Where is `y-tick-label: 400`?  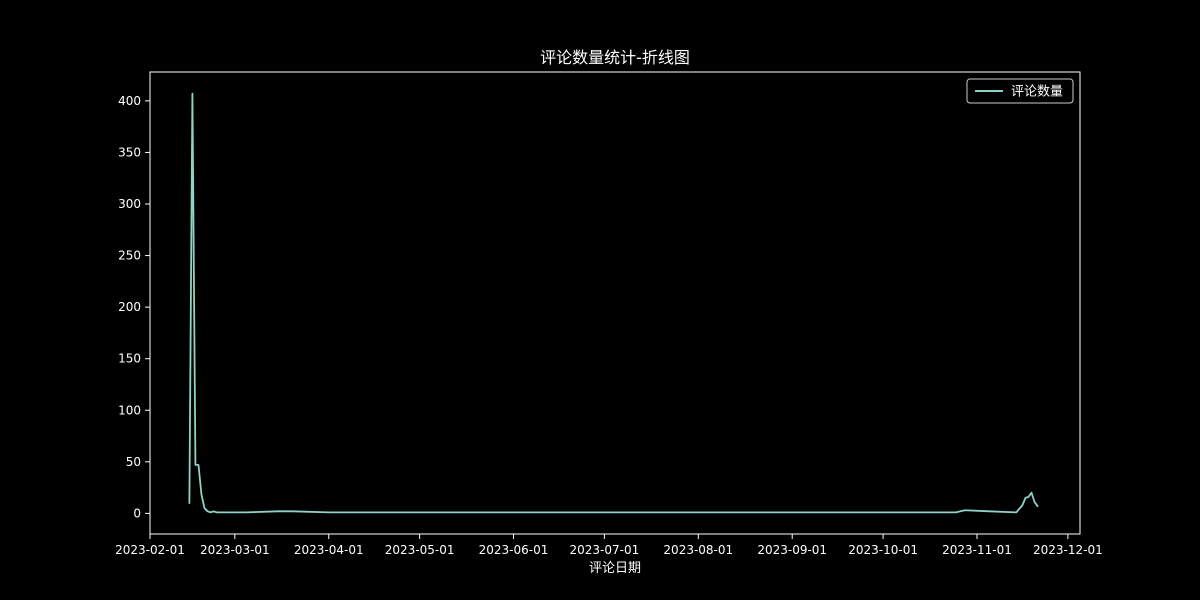
y-tick-label: 400 is located at coordinates (129, 101).